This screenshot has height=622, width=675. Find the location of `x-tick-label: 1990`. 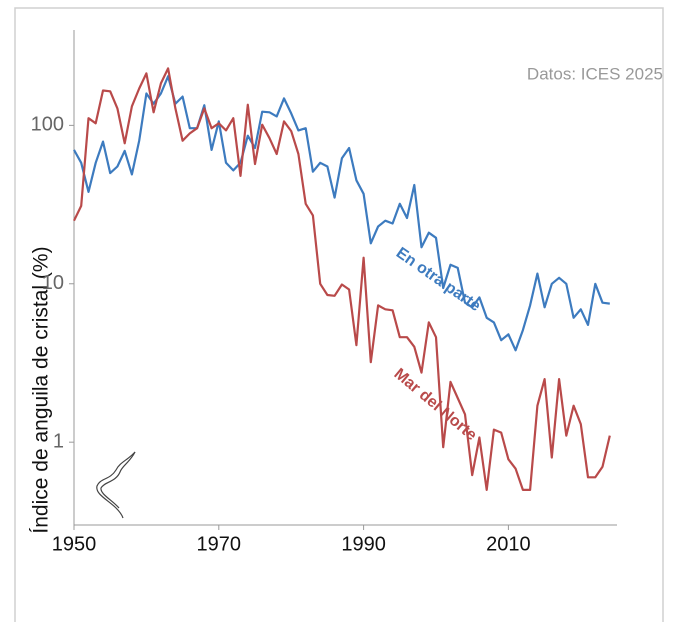

x-tick-label: 1990 is located at coordinates (363, 544).